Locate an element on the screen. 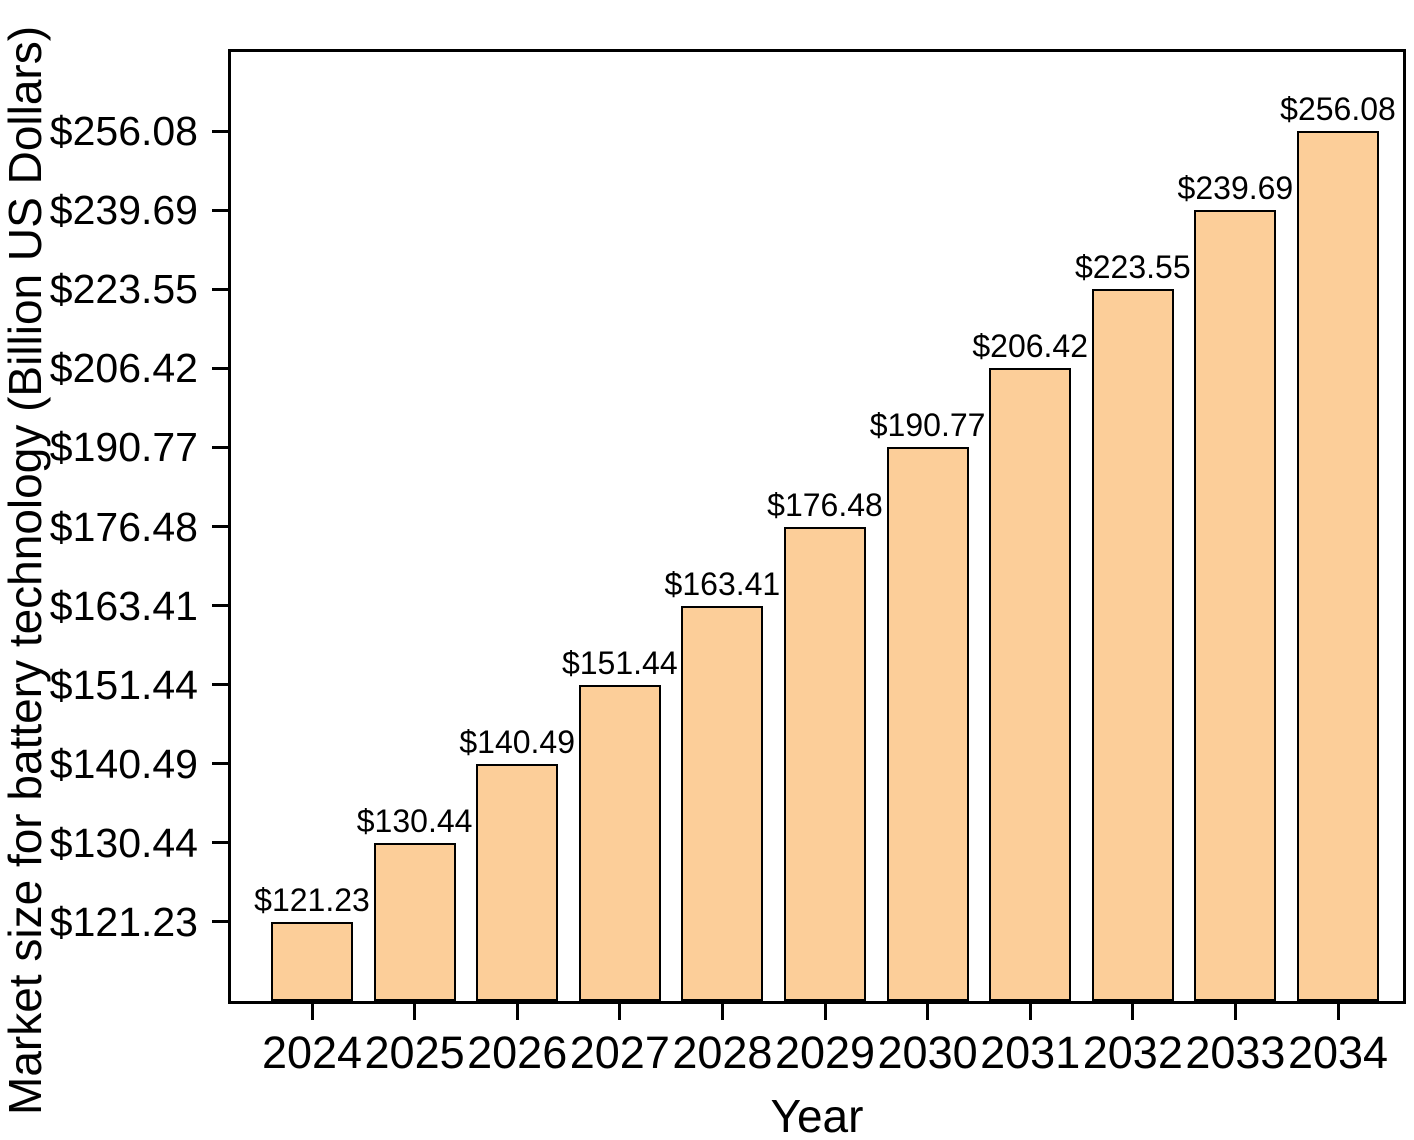 This screenshot has width=1414, height=1140. bar-2031 is located at coordinates (1030, 684).